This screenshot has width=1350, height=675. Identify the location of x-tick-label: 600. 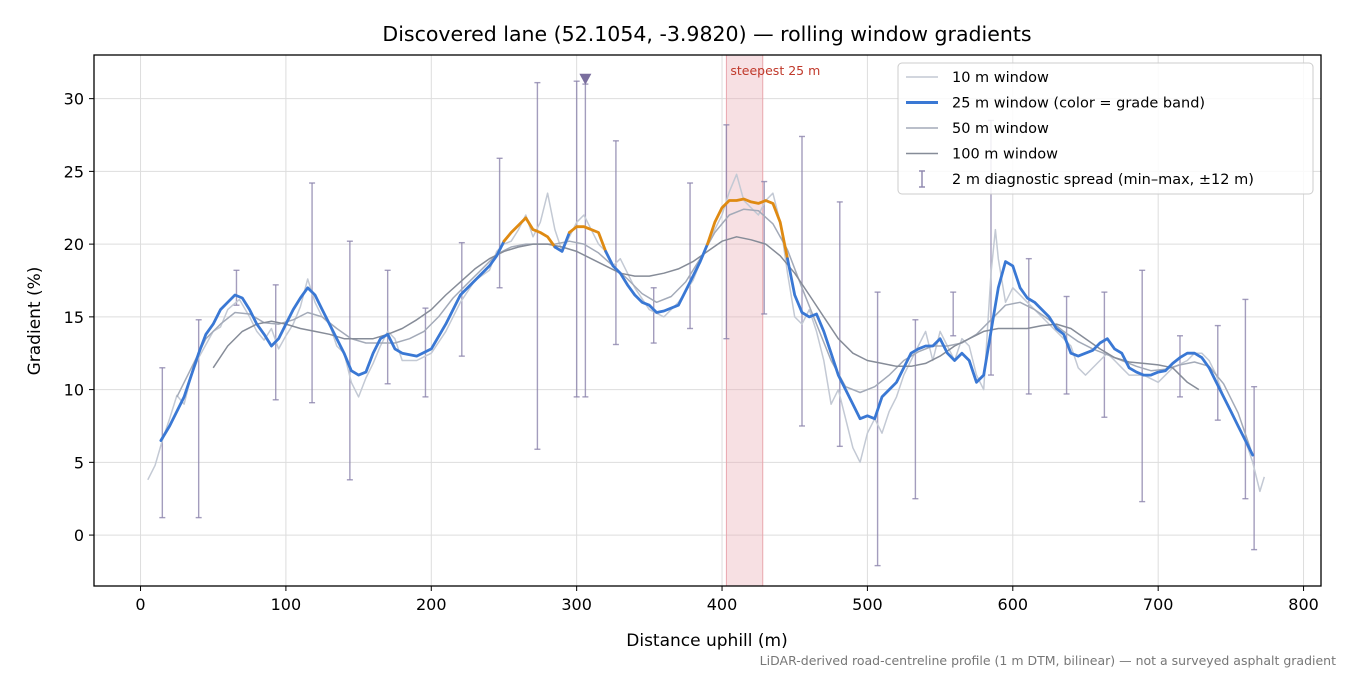
(1013, 604).